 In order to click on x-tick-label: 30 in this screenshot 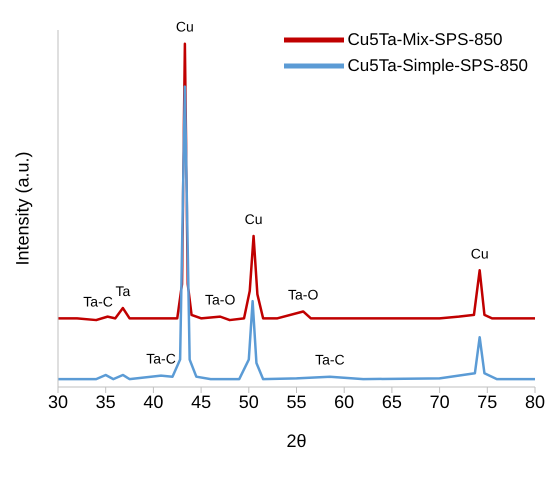, I will do `click(58, 402)`.